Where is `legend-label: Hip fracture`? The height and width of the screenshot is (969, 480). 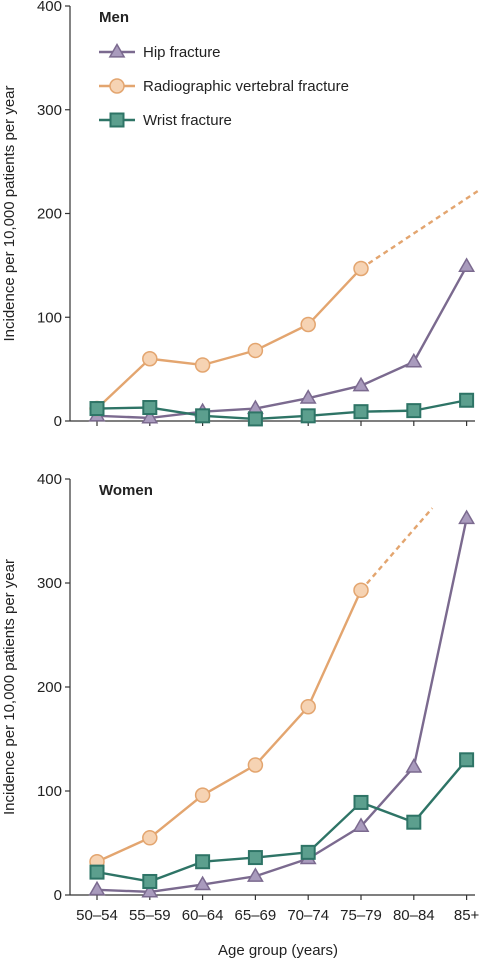 legend-label: Hip fracture is located at coordinates (182, 52).